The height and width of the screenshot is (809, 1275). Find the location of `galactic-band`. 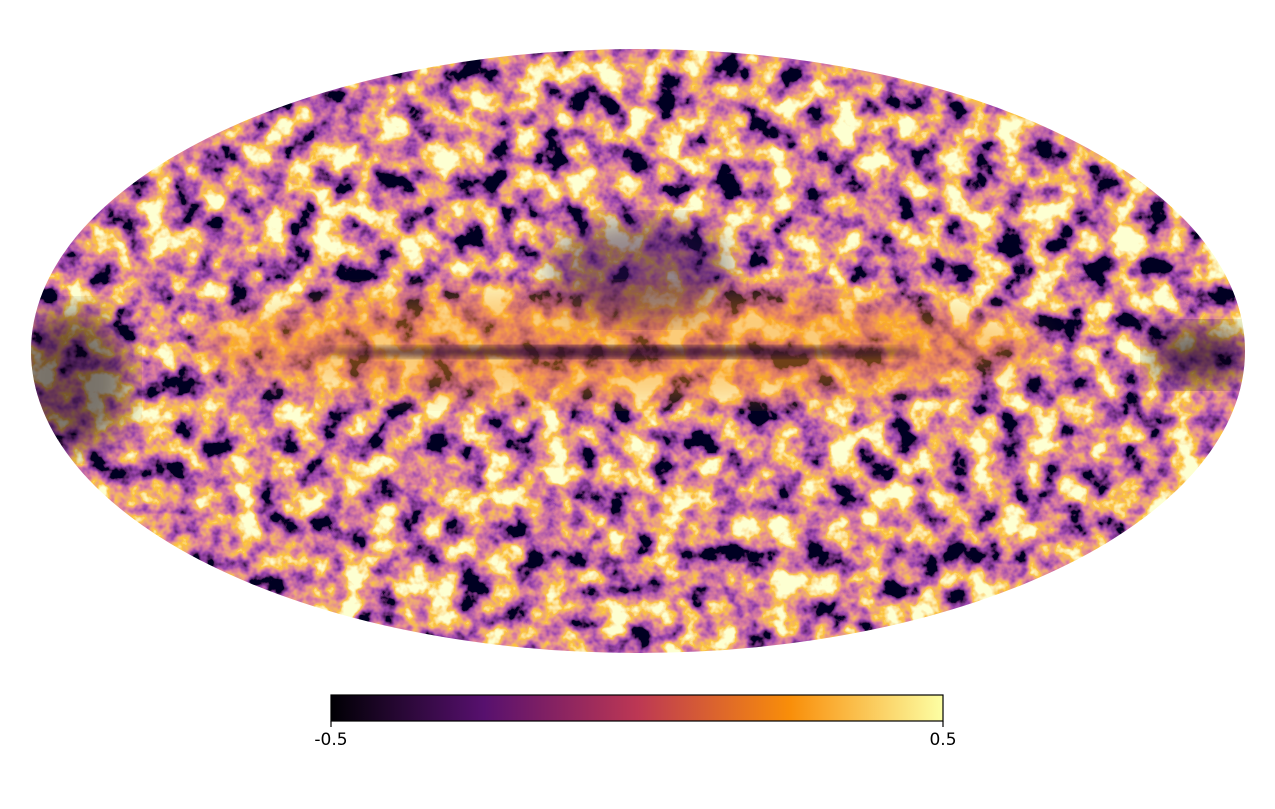

galactic-band is located at coordinates (620, 345).